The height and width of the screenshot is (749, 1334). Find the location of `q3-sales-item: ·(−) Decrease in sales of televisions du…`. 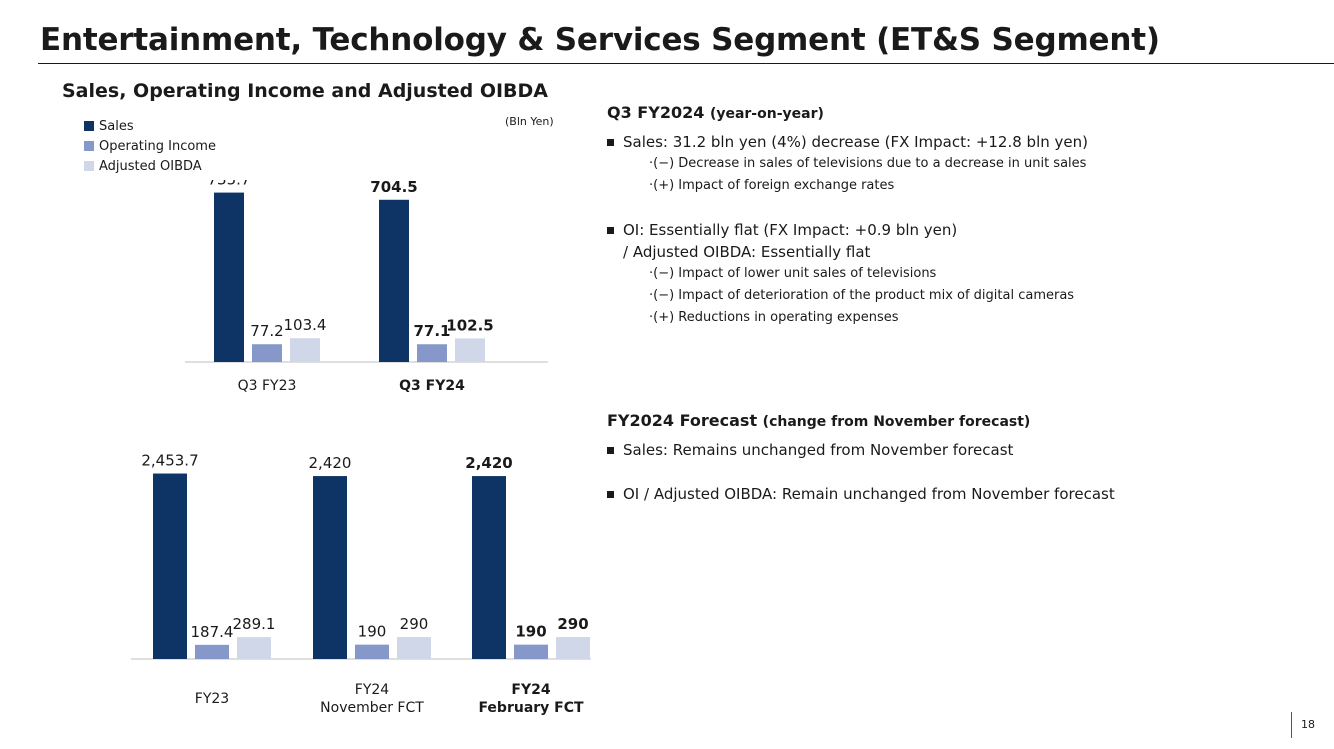

q3-sales-item: ·(−) Decrease in sales of televisions du… is located at coordinates (868, 163).